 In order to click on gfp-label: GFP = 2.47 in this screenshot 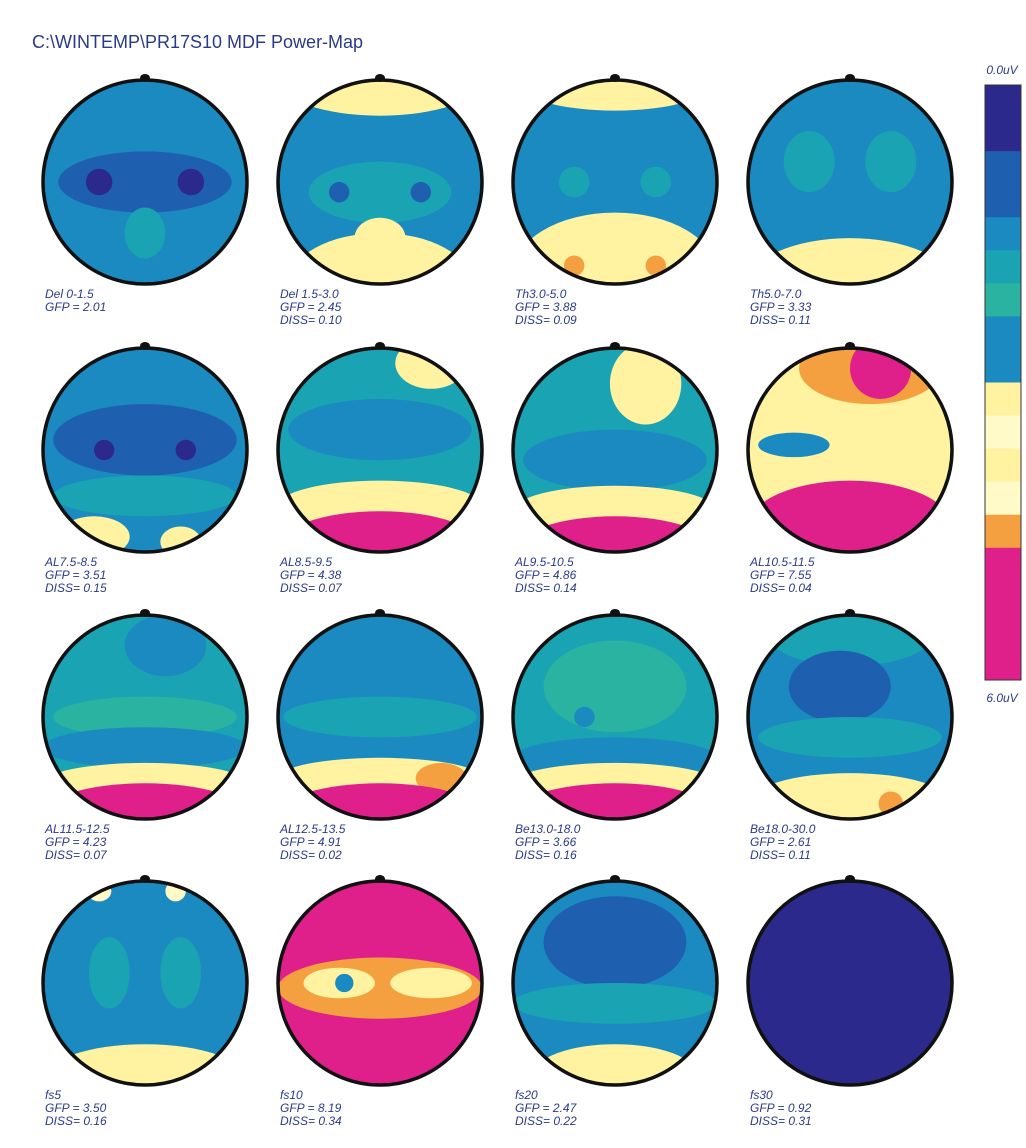, I will do `click(546, 1108)`.